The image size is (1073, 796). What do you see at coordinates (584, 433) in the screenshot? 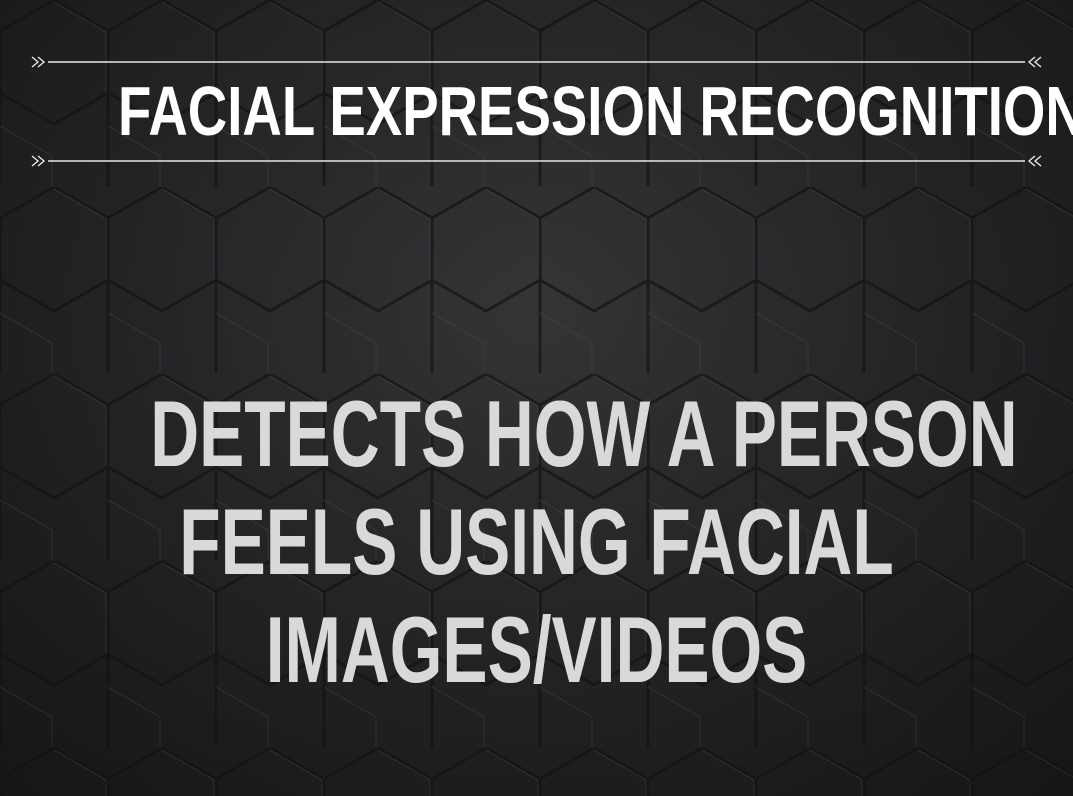
I see `body-line: DETECTS HOW A PERSON` at bounding box center [584, 433].